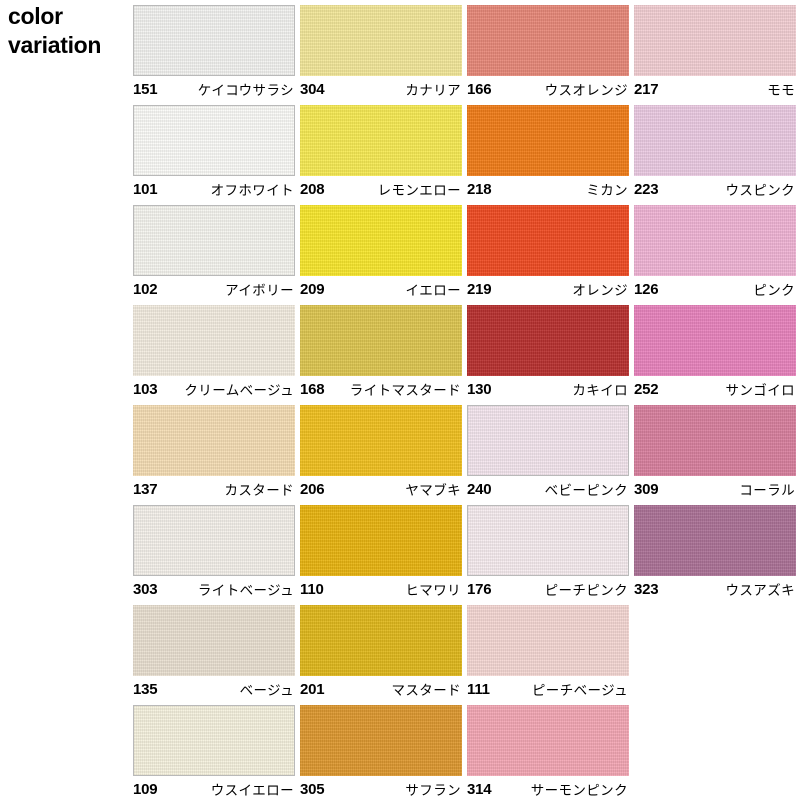  I want to click on swatch-label: オレンジ, so click(600, 290).